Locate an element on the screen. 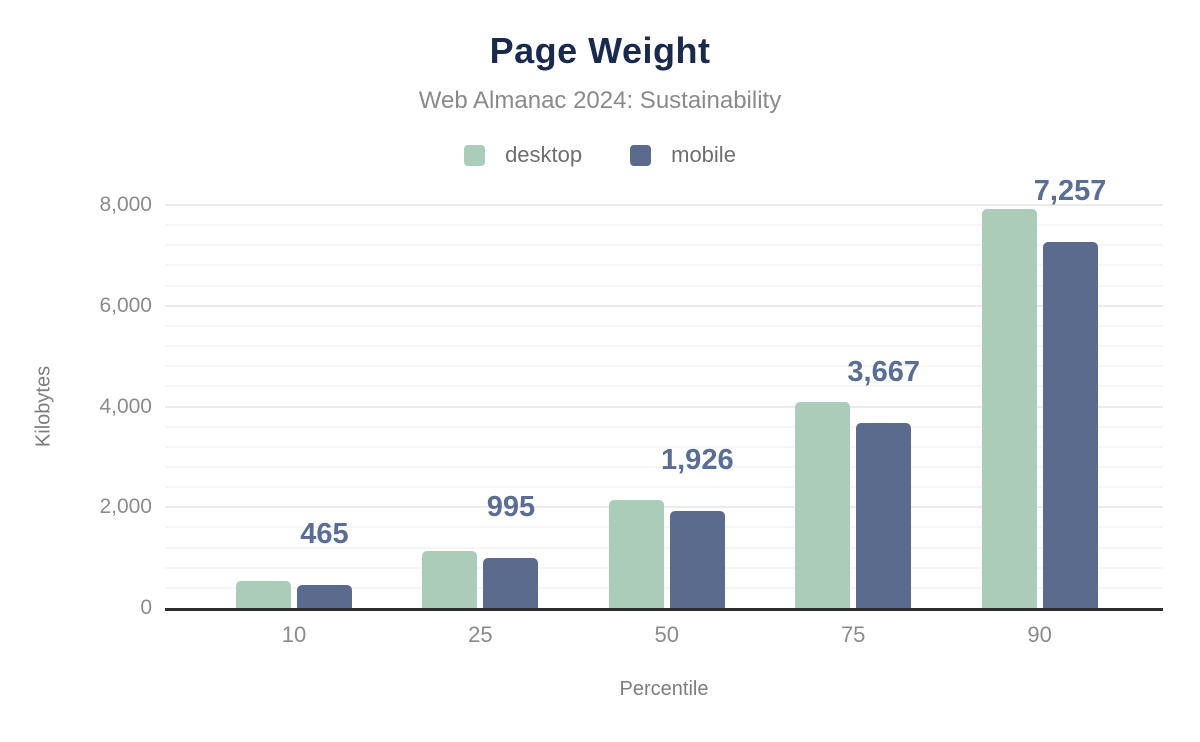  bar-mobile-p25 is located at coordinates (511, 582).